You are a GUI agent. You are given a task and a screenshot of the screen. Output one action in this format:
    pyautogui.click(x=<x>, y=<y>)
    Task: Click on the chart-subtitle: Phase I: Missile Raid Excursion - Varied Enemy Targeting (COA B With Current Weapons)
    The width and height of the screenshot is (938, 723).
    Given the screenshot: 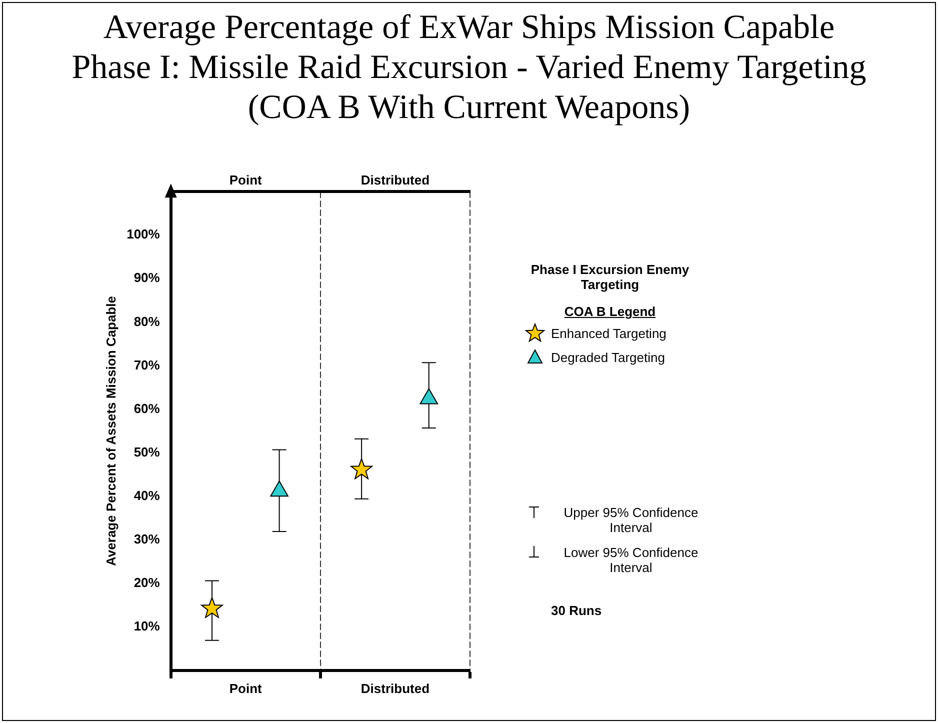 What is the action you would take?
    pyautogui.click(x=469, y=87)
    